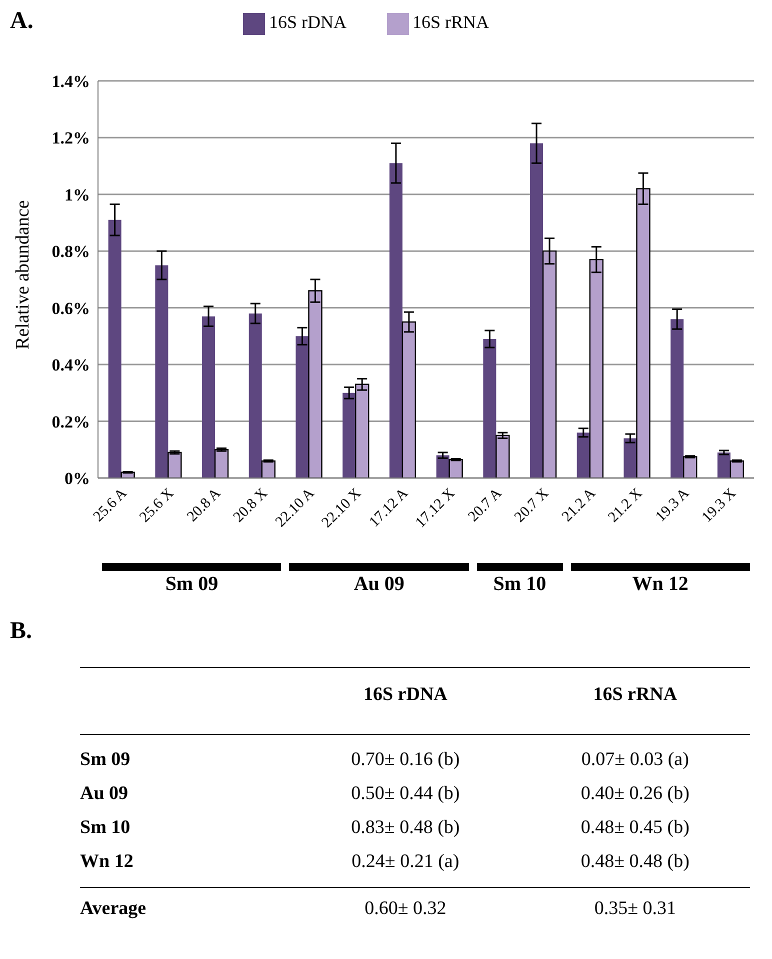 The height and width of the screenshot is (959, 772). I want to click on text: 0.24± 0.21 (a), so click(405, 862).